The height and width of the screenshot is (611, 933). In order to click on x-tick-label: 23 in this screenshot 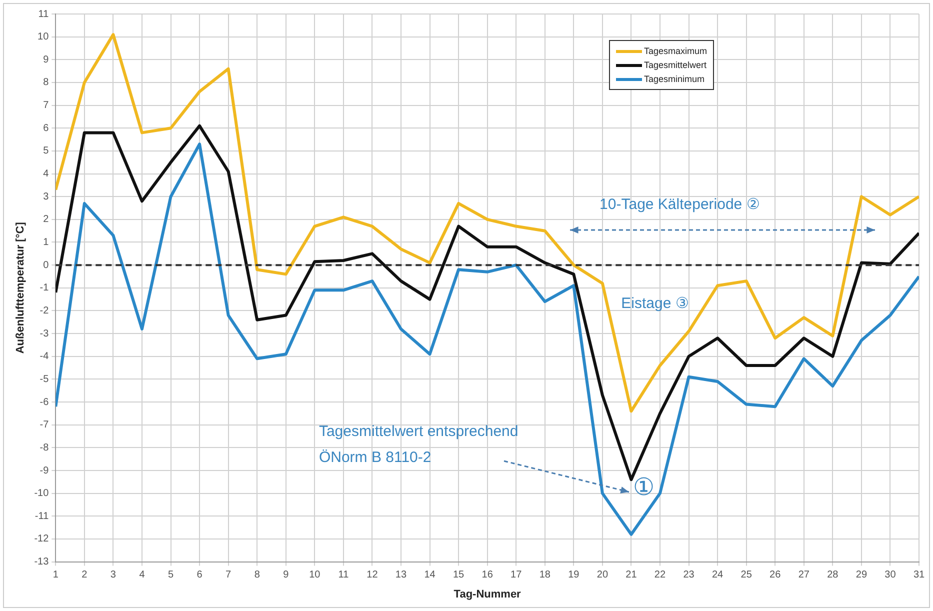, I will do `click(689, 575)`.